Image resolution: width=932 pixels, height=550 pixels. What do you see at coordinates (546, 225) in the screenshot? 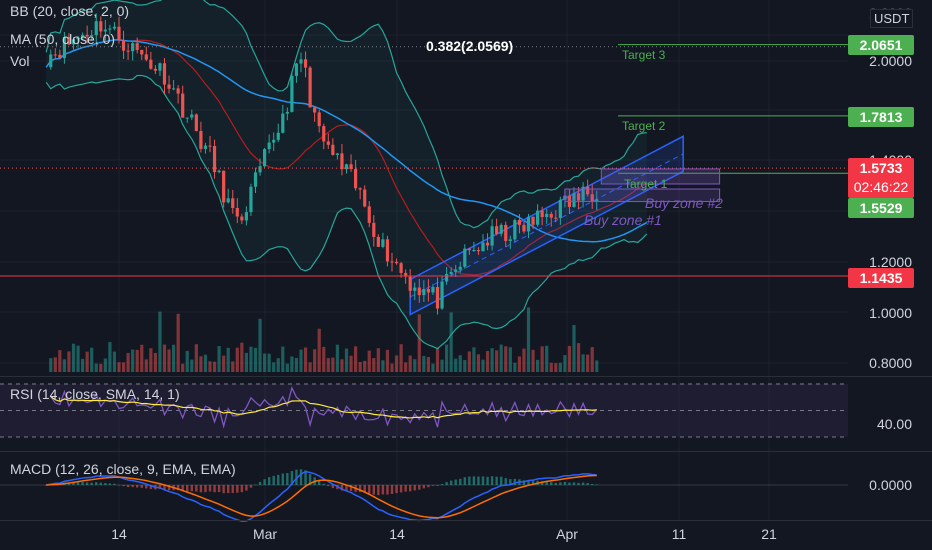
I see `ascending-channel` at bounding box center [546, 225].